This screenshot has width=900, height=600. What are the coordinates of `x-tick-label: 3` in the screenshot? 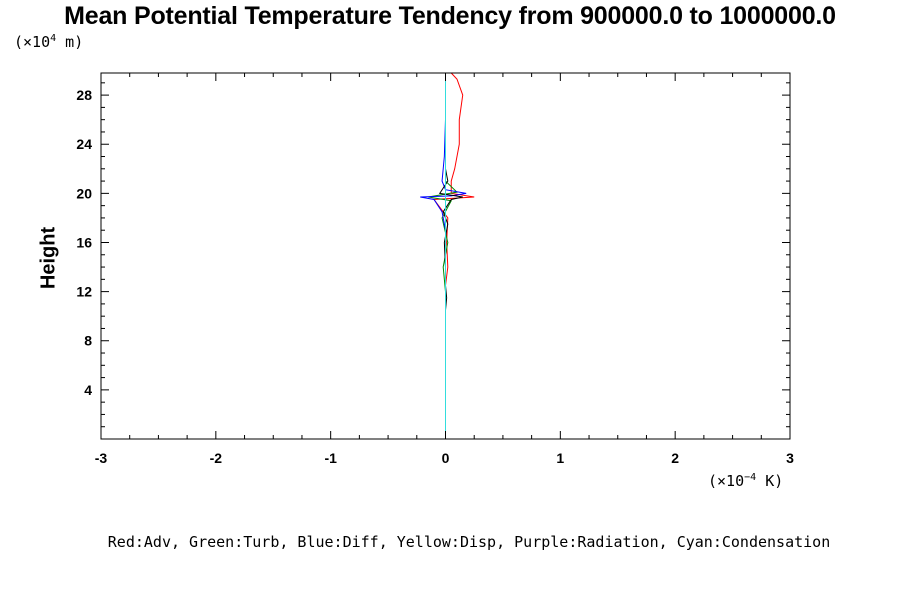 It's located at (790, 458).